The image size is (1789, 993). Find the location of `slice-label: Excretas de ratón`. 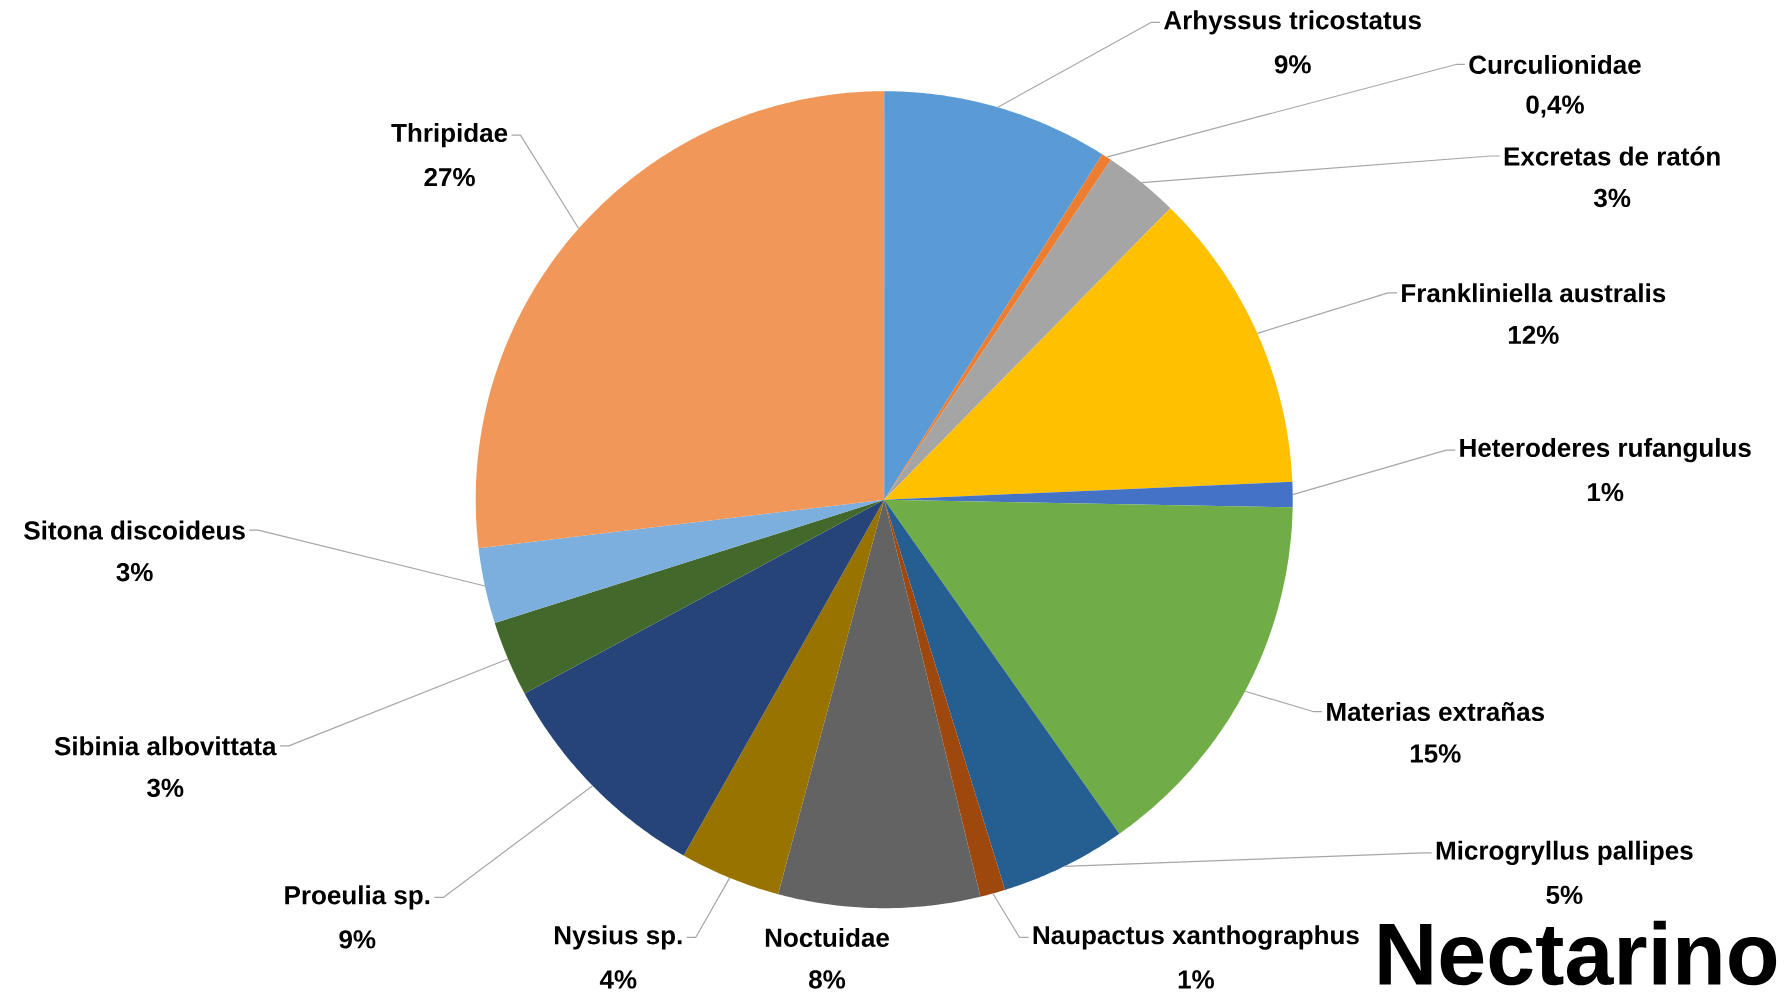

slice-label: Excretas de ratón is located at coordinates (1612, 156).